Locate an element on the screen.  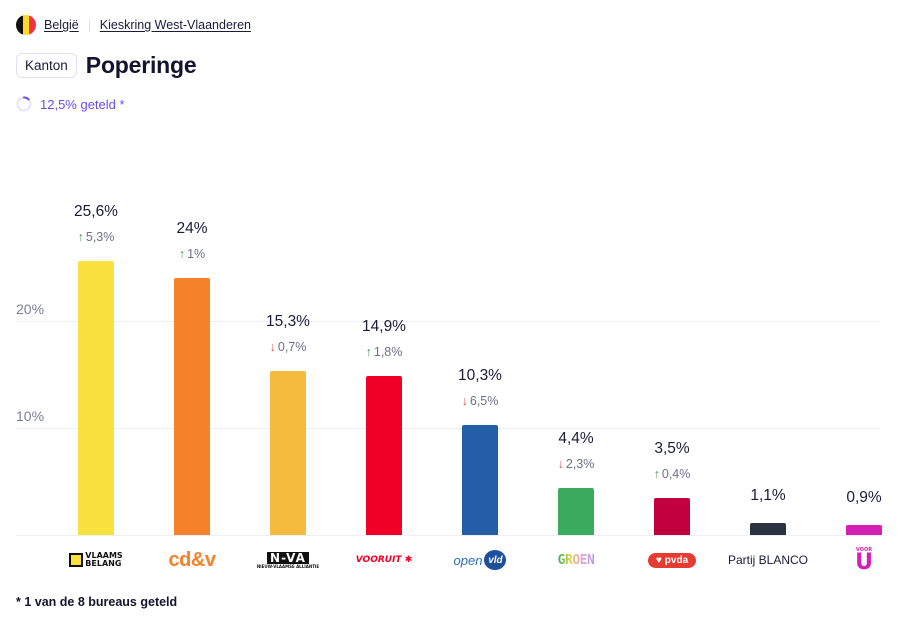
change-label: ↑ 1% is located at coordinates (192, 254).